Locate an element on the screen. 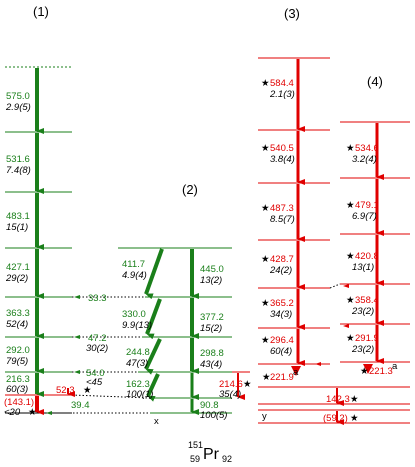 The height and width of the screenshot is (467, 415). mass-number: 151 is located at coordinates (195, 445).